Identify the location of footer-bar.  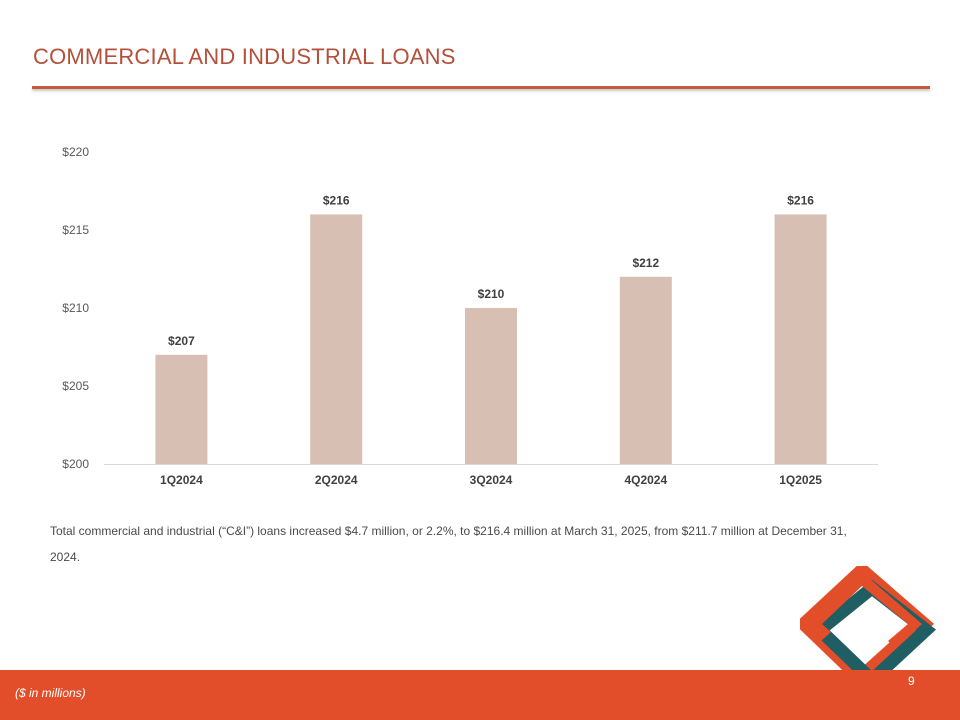
(480, 695).